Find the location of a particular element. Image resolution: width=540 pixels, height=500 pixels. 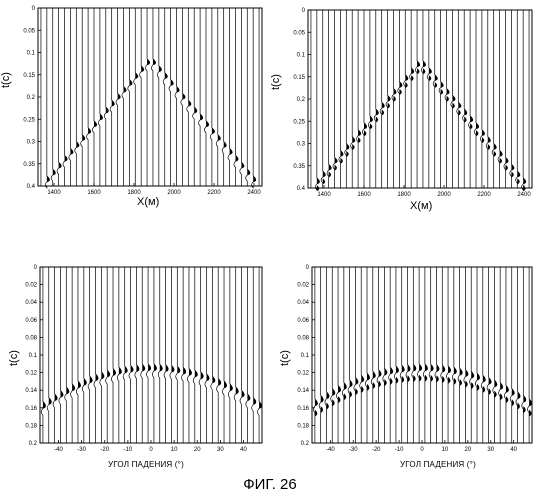

y-tick-label: 0 is located at coordinates (308, 268).